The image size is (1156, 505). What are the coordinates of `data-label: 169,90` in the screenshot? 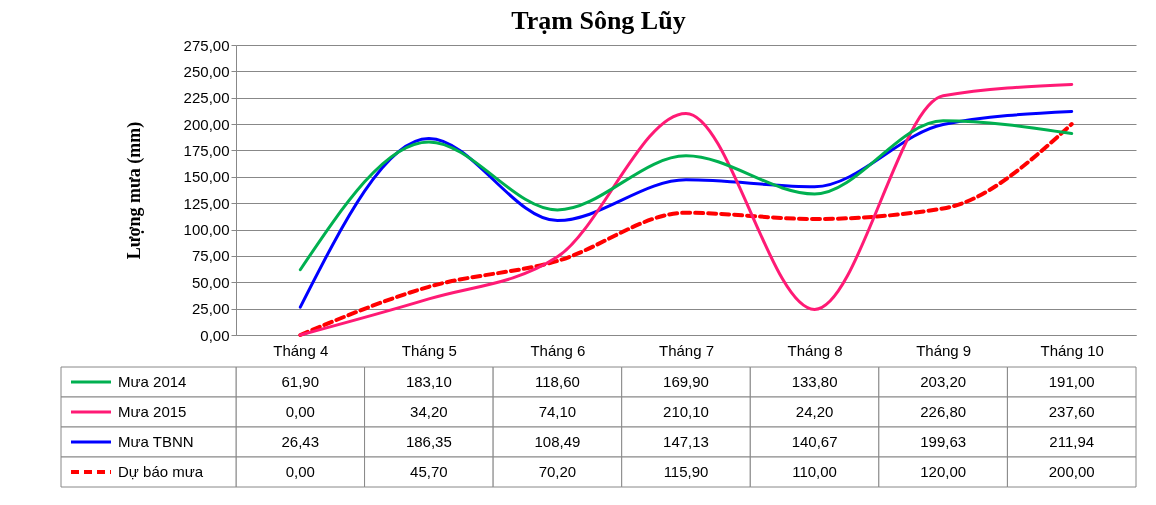 It's located at (686, 381).